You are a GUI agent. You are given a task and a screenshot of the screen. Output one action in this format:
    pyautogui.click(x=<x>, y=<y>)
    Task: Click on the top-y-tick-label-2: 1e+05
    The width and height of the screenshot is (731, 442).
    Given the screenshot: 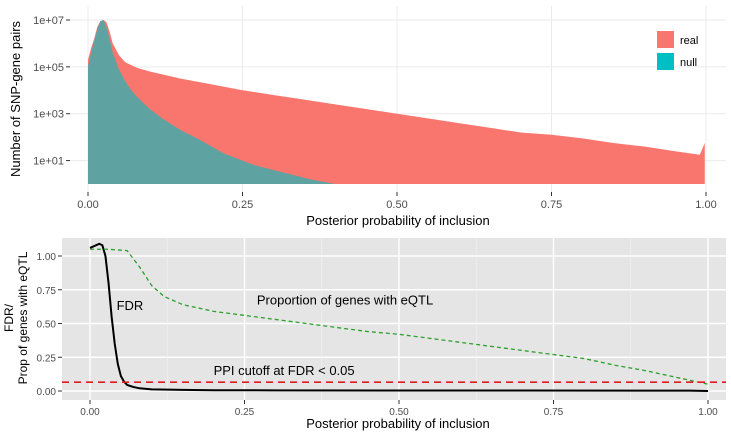 What is the action you would take?
    pyautogui.click(x=48, y=68)
    